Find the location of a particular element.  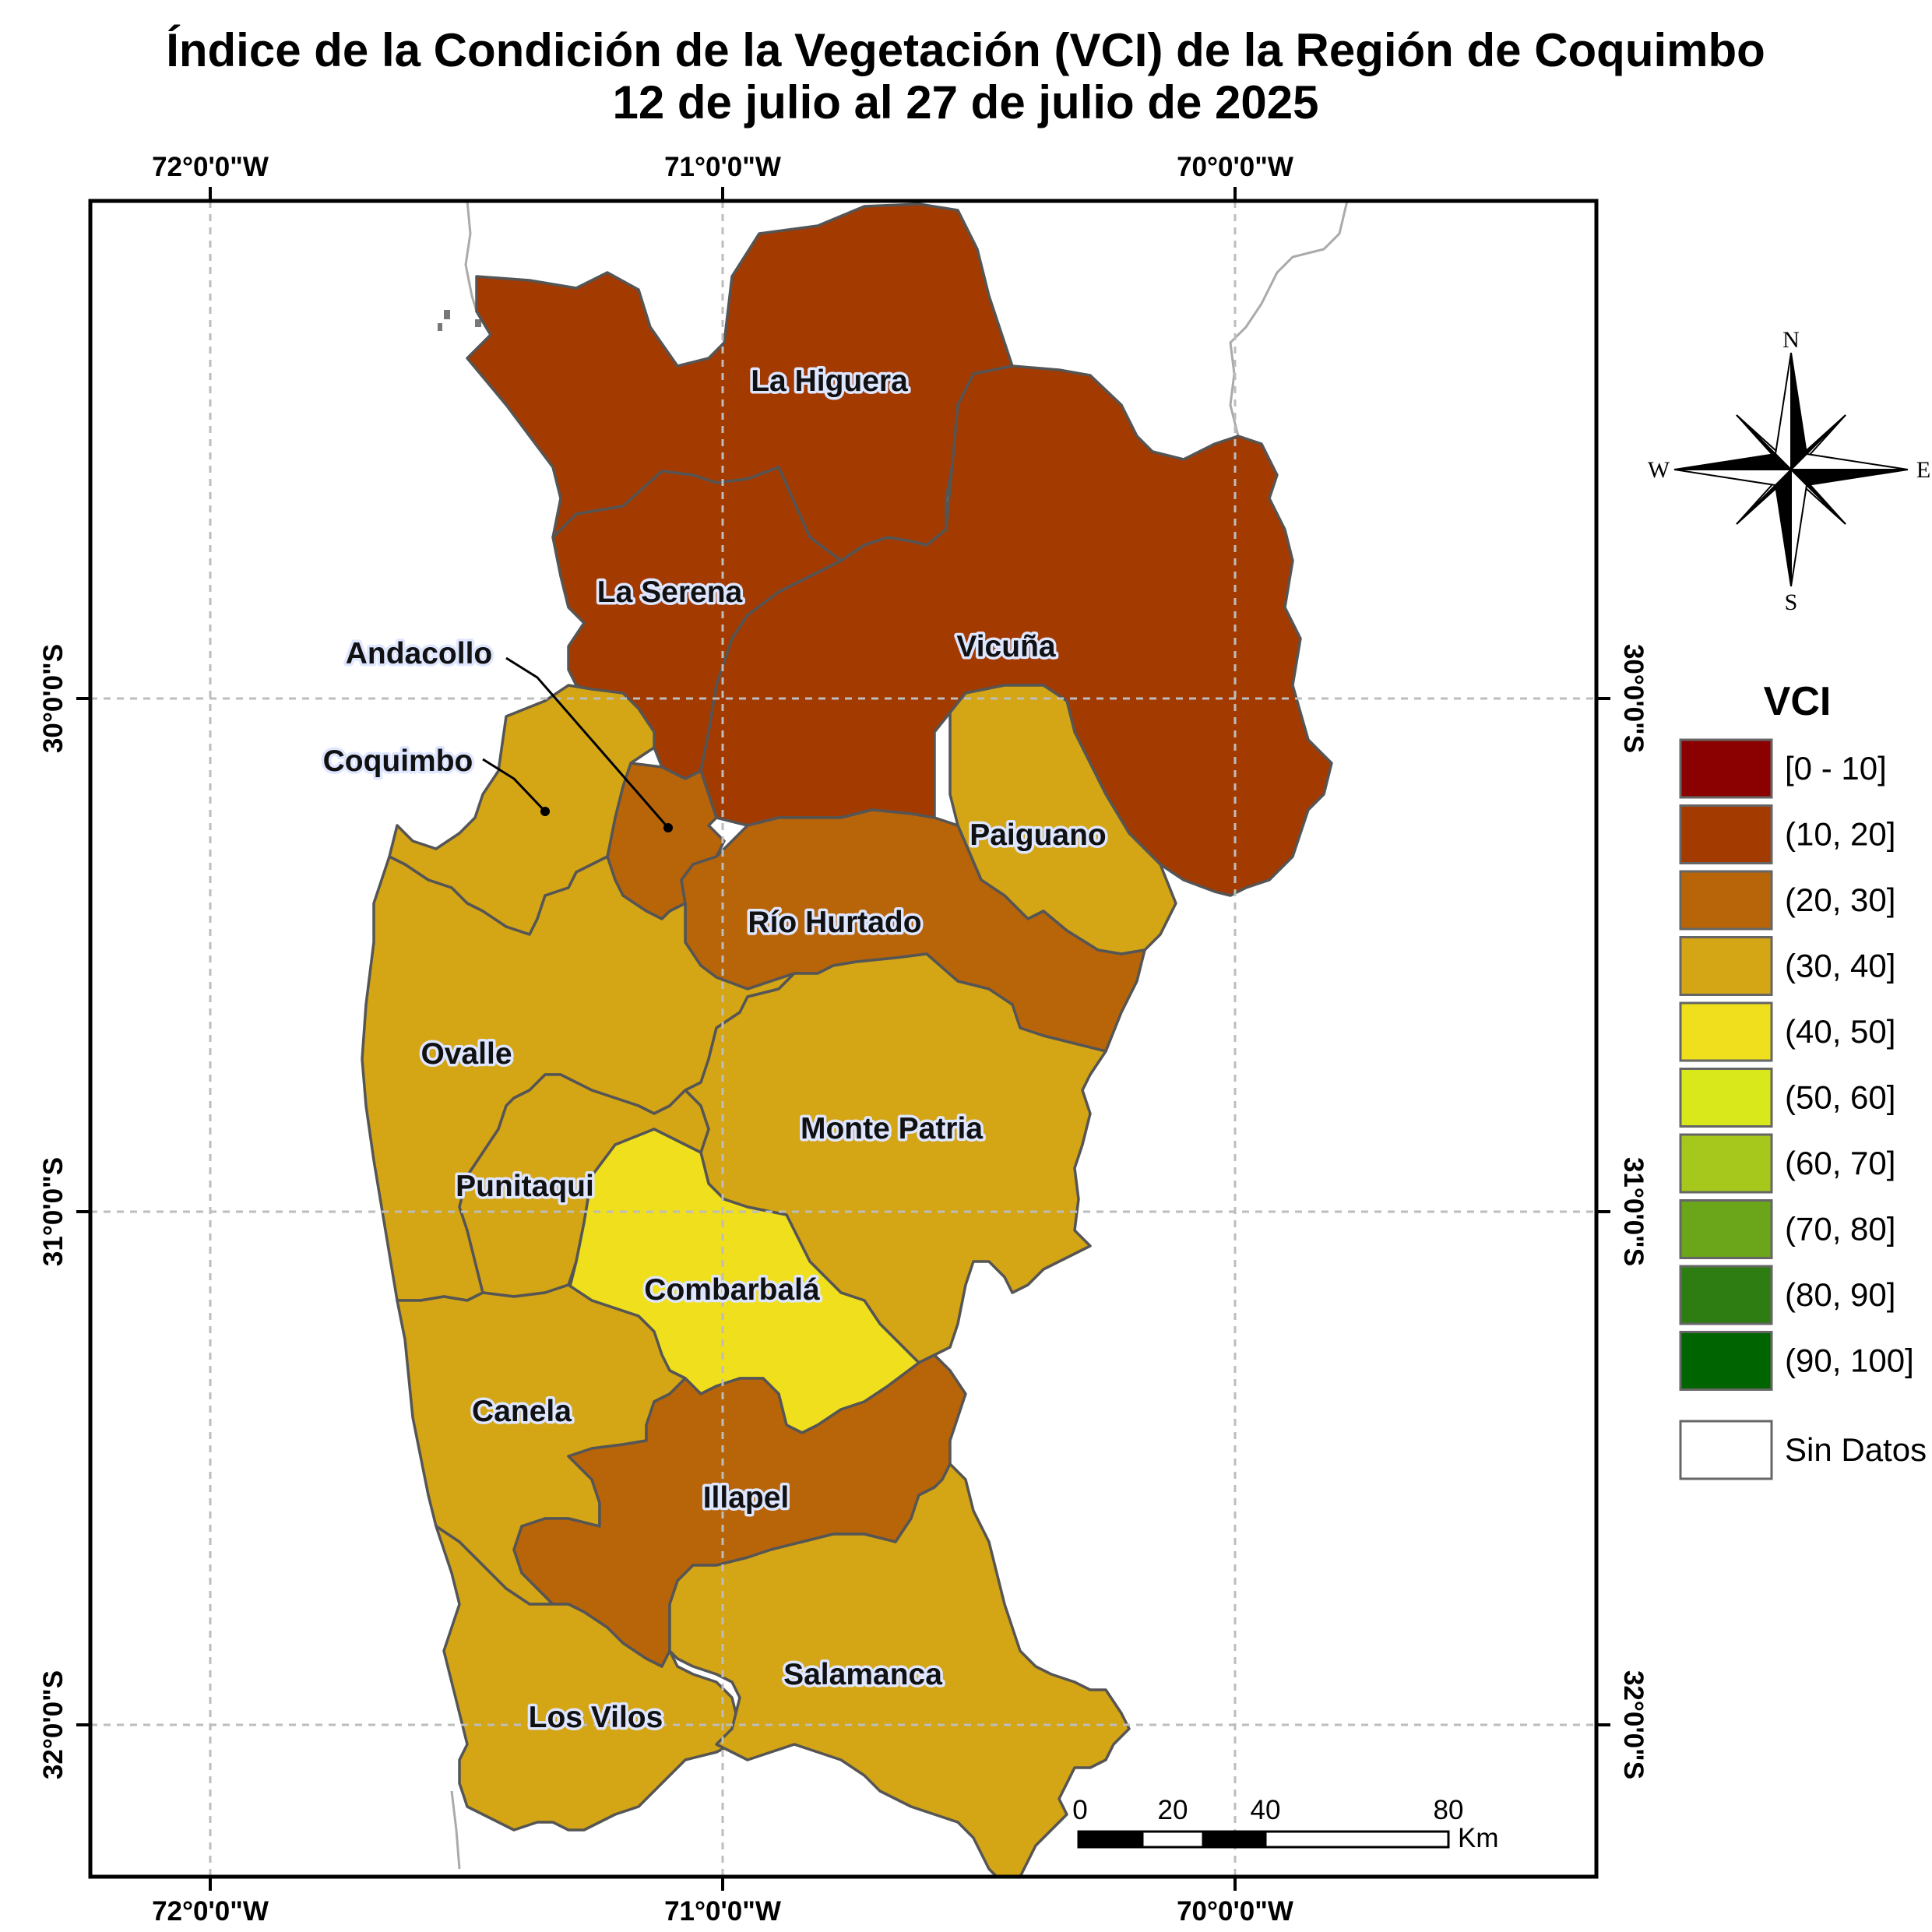

lon-label-bottom-70: 70°0'0"W is located at coordinates (1235, 1911).